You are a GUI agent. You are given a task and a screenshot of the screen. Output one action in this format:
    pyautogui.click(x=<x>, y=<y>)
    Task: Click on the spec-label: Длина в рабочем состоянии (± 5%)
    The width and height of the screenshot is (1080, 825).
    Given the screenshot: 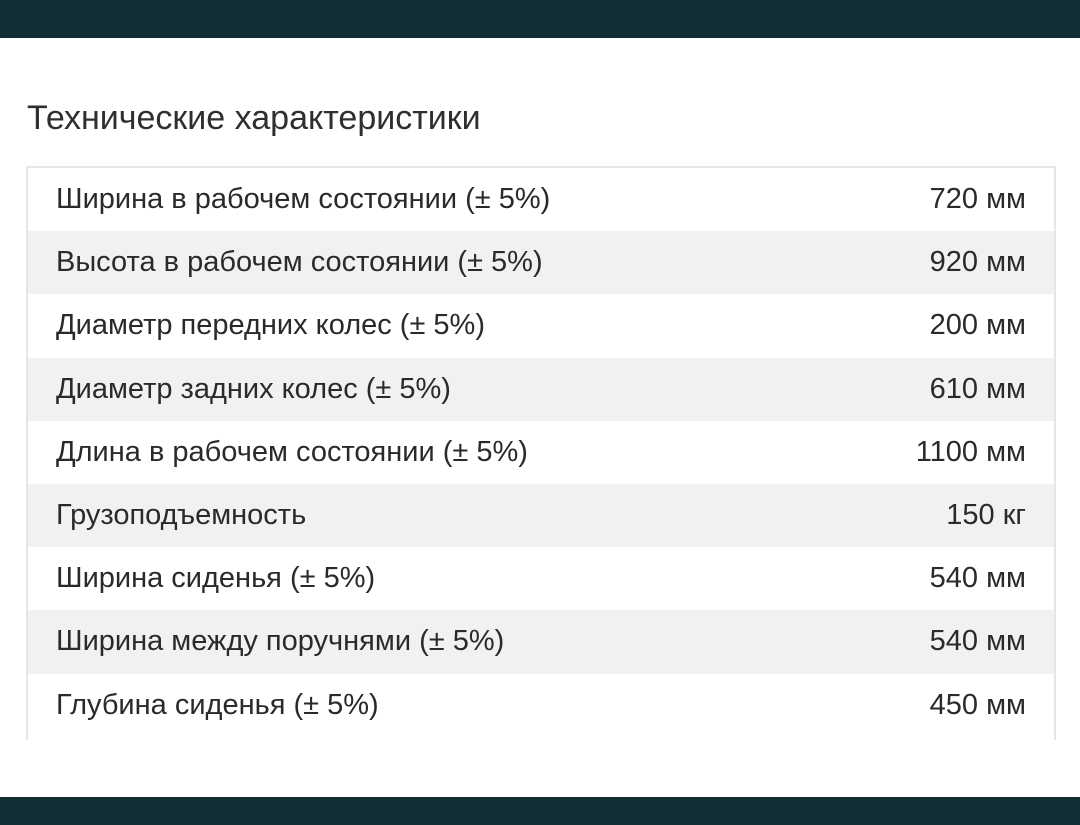 What is the action you would take?
    pyautogui.click(x=292, y=451)
    